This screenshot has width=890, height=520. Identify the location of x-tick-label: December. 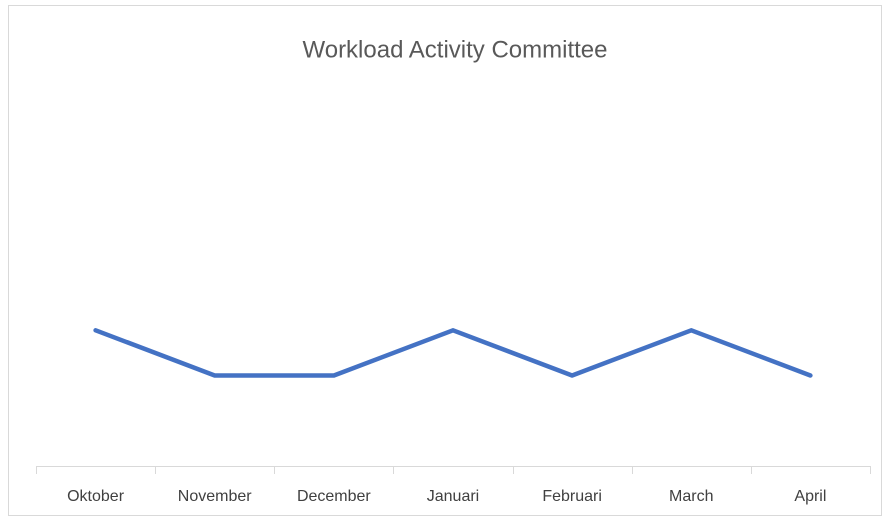
(334, 496).